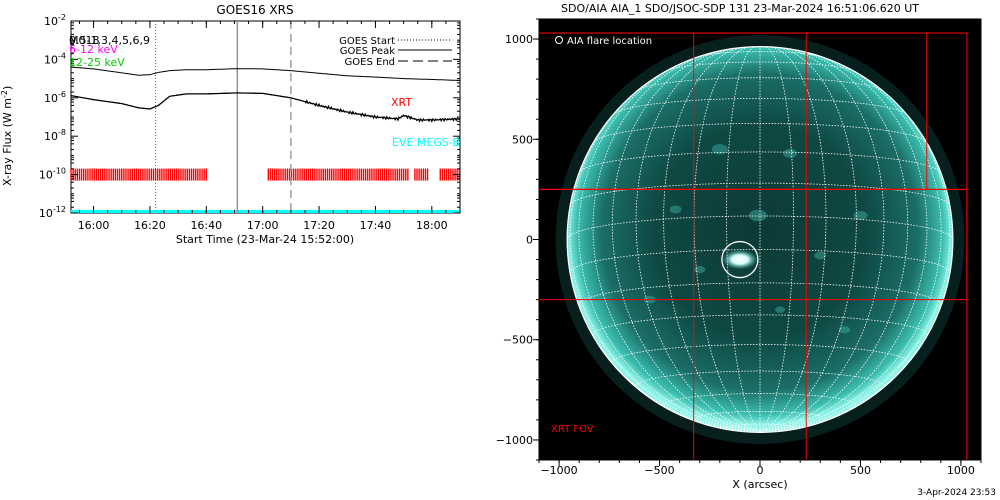  I want to click on xrt-annotation: XRT, so click(401, 102).